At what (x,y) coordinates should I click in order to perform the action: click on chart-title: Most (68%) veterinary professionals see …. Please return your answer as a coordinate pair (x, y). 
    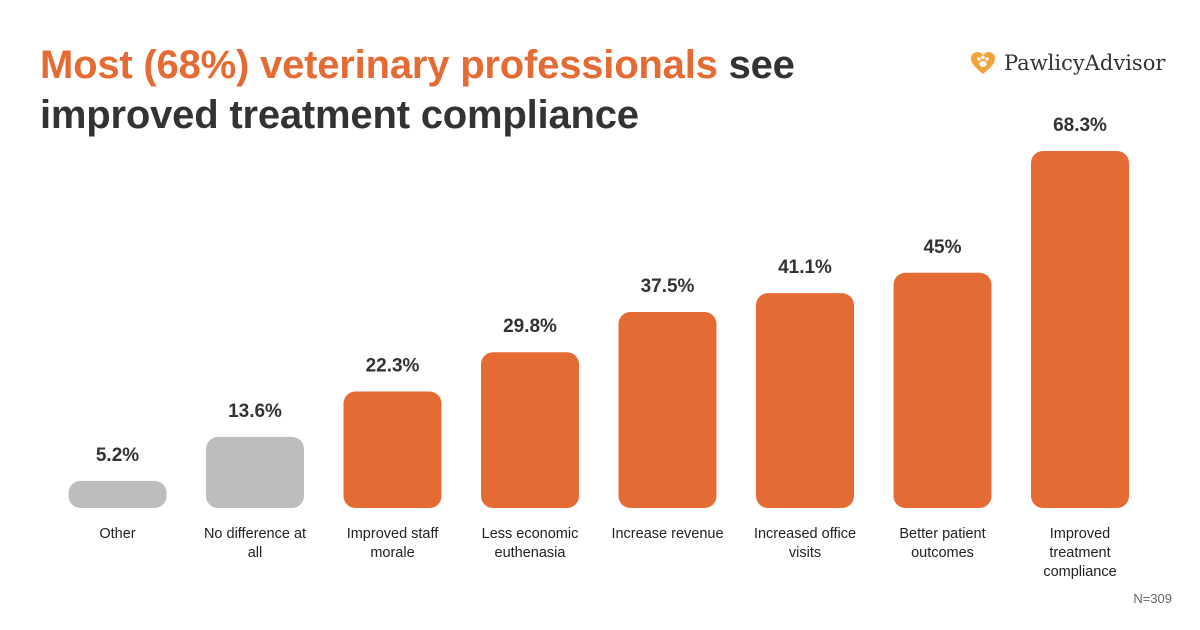
    Looking at the image, I should click on (480, 90).